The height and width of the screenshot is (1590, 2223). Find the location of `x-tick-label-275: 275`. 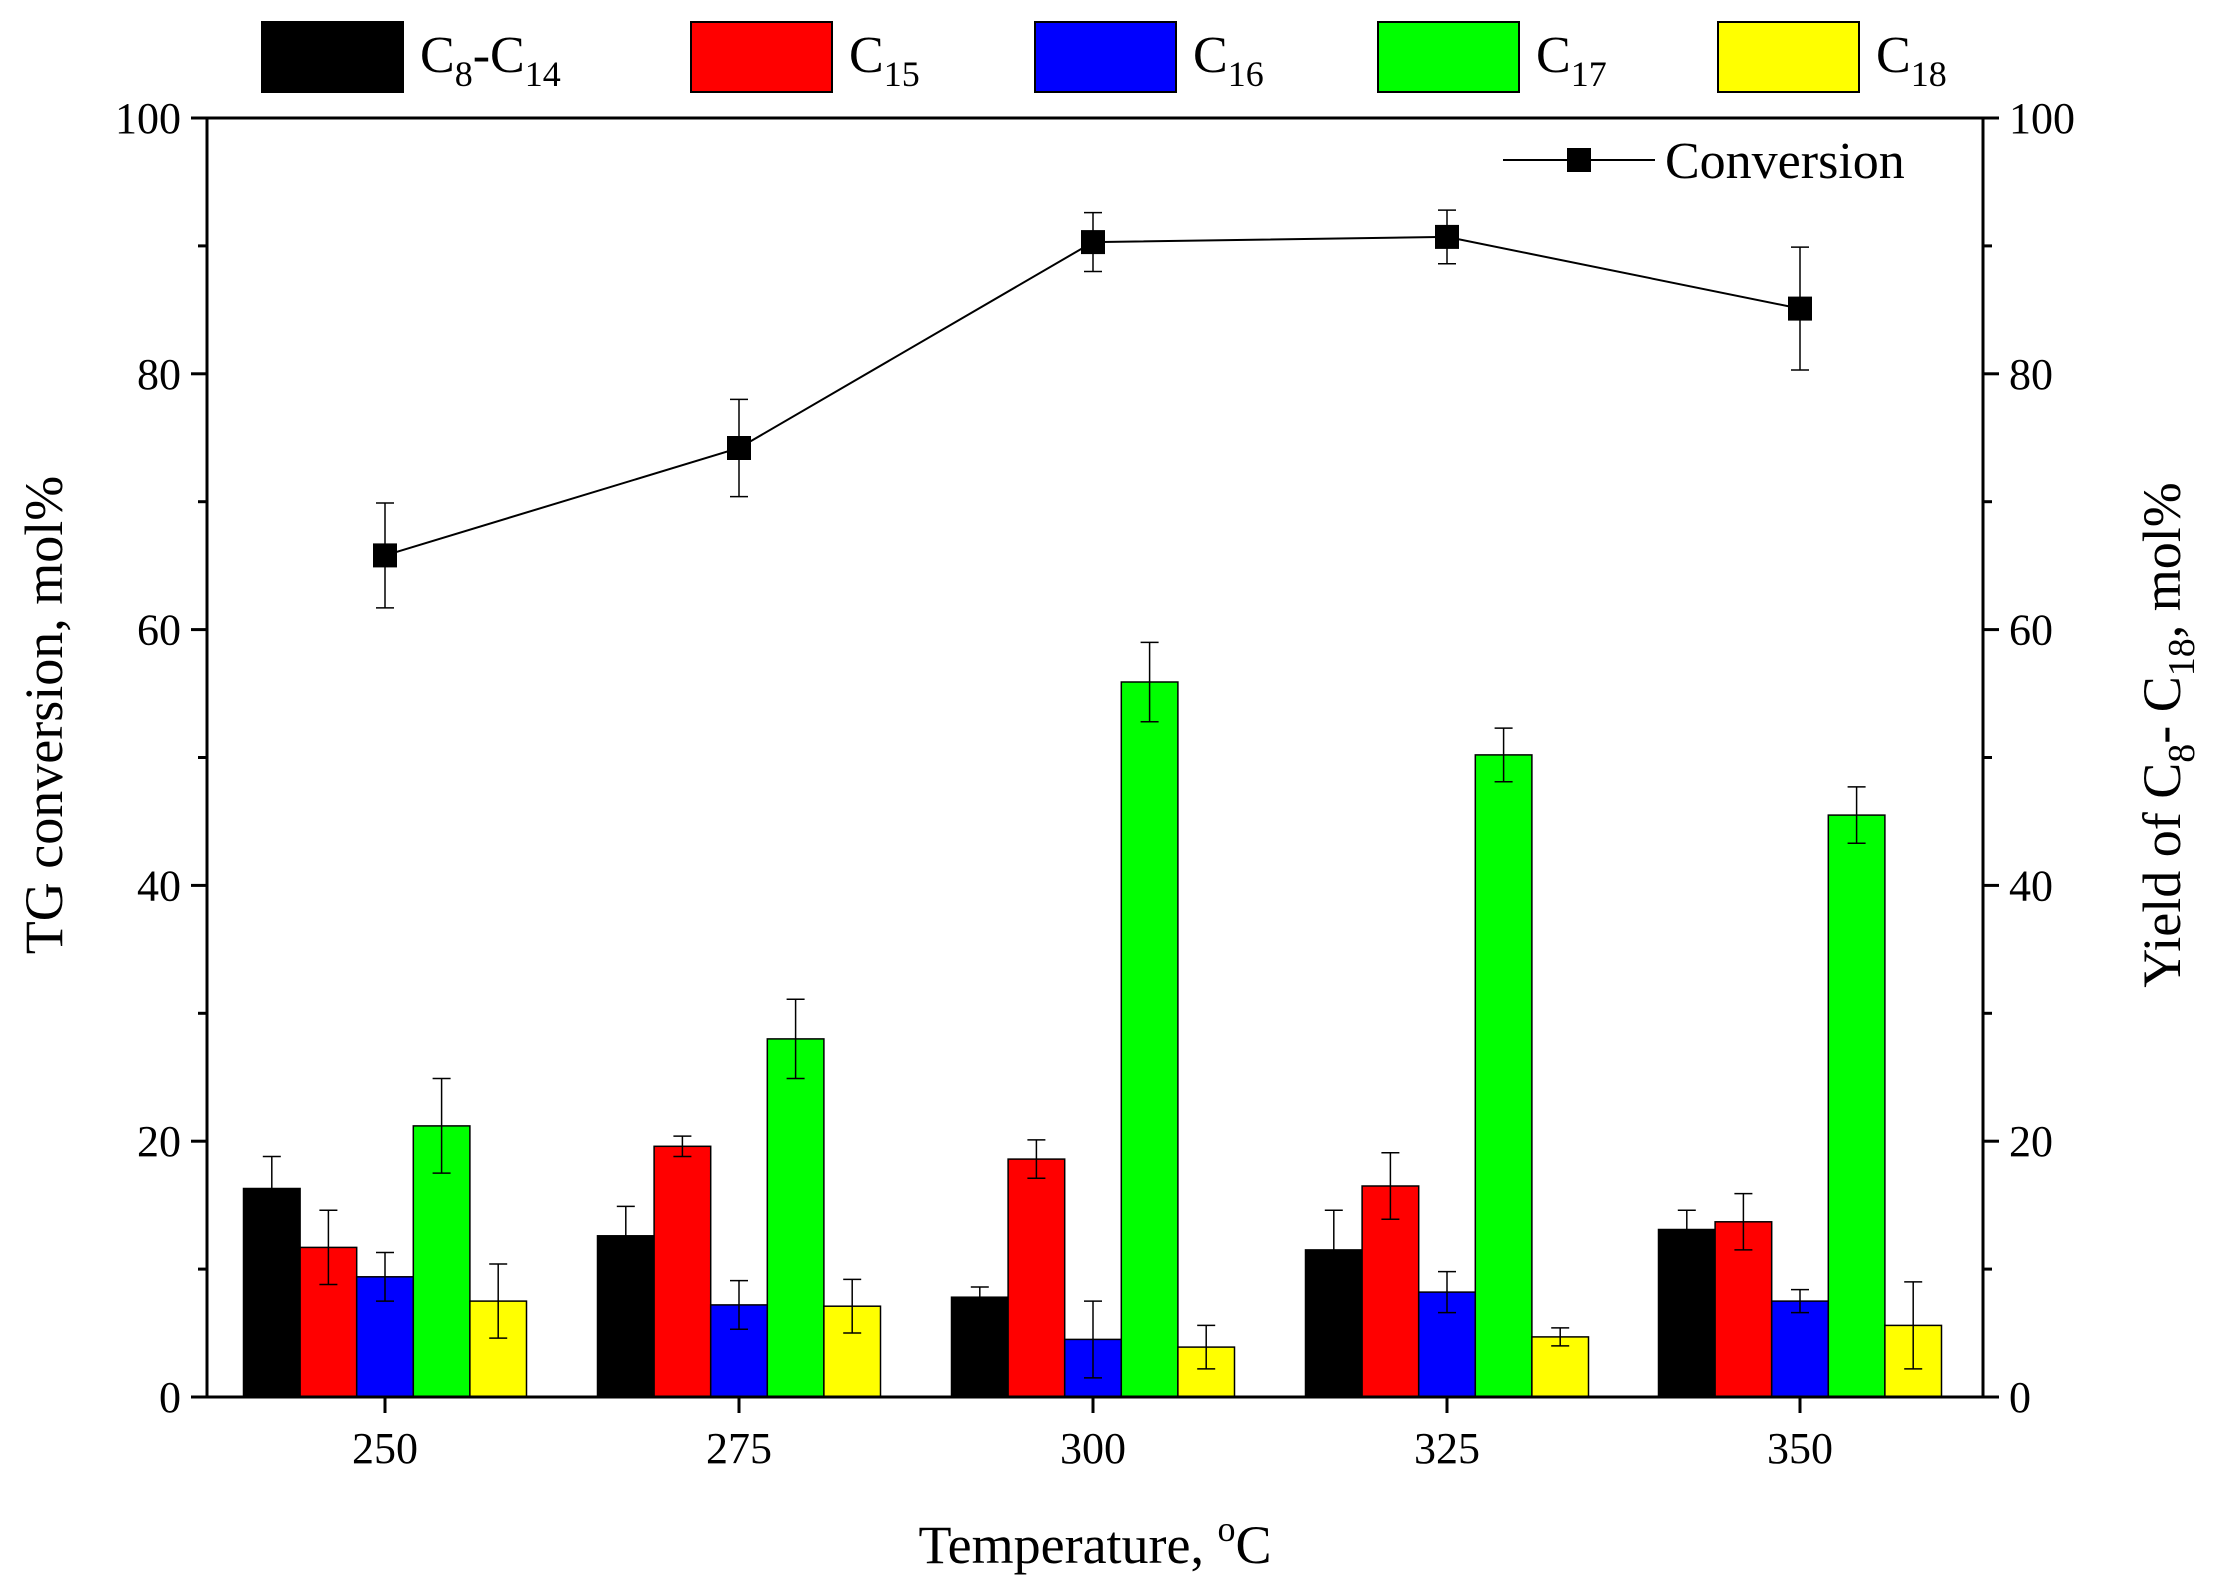

x-tick-label-275: 275 is located at coordinates (739, 1448).